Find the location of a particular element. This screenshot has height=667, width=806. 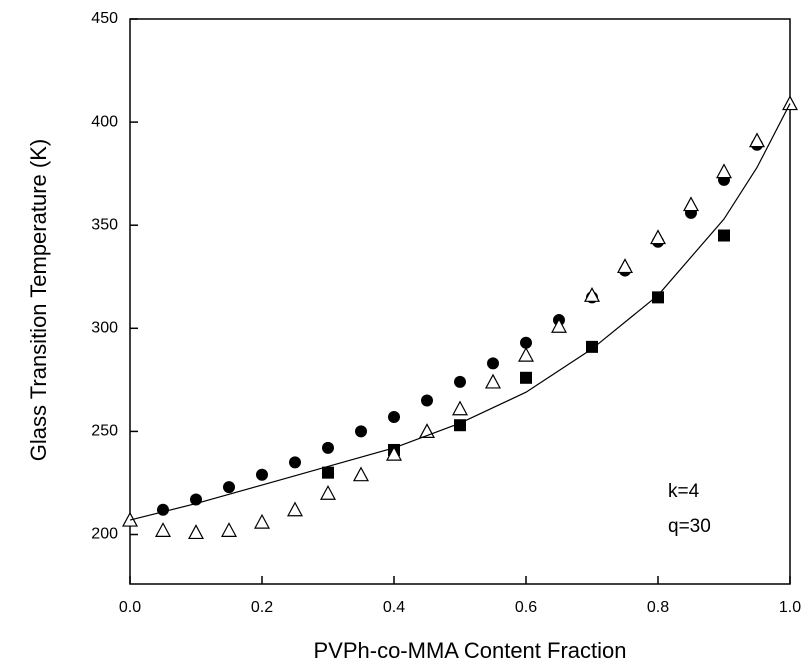

y-tick-label: 350 is located at coordinates (104, 224).